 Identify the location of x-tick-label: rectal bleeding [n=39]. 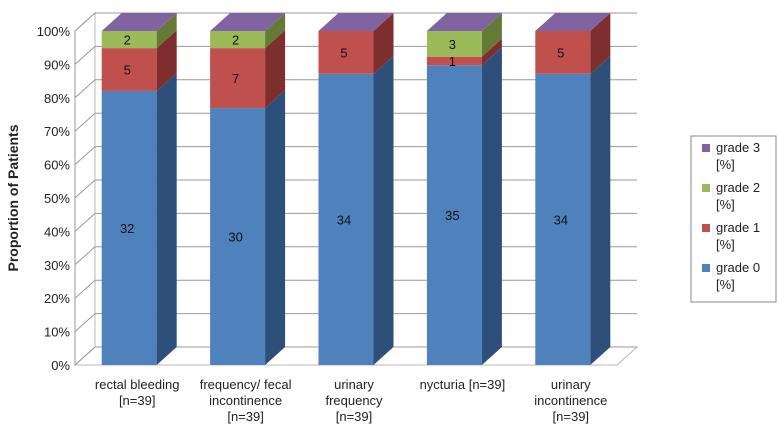
(137, 392).